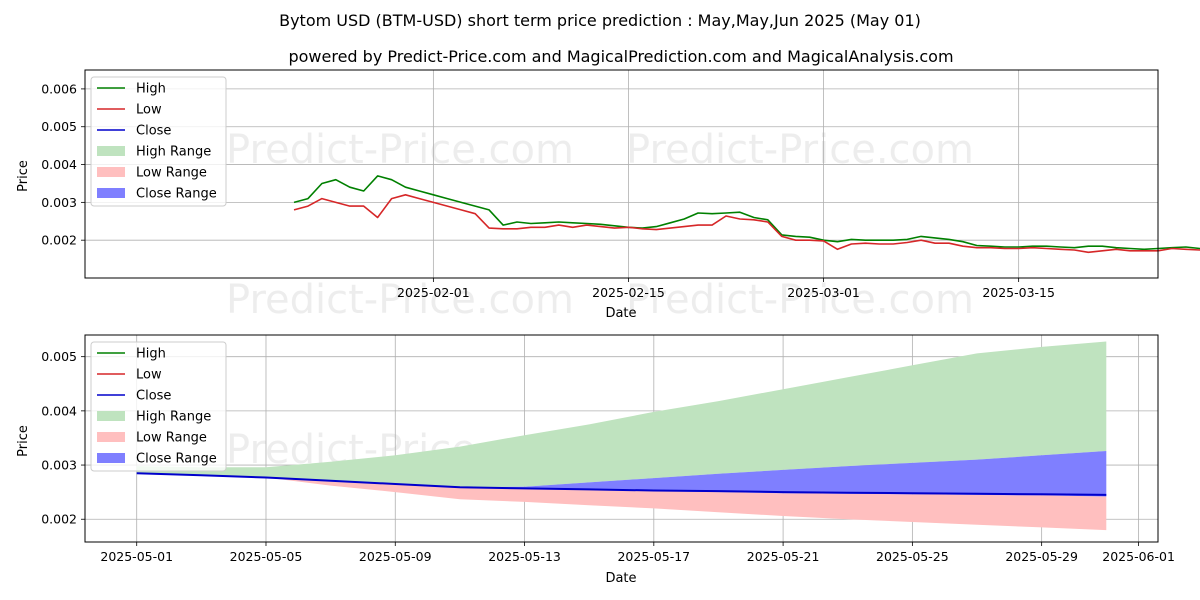 Image resolution: width=1200 pixels, height=600 pixels. What do you see at coordinates (1138, 556) in the screenshot?
I see `x-tick-label: 2025-06-01` at bounding box center [1138, 556].